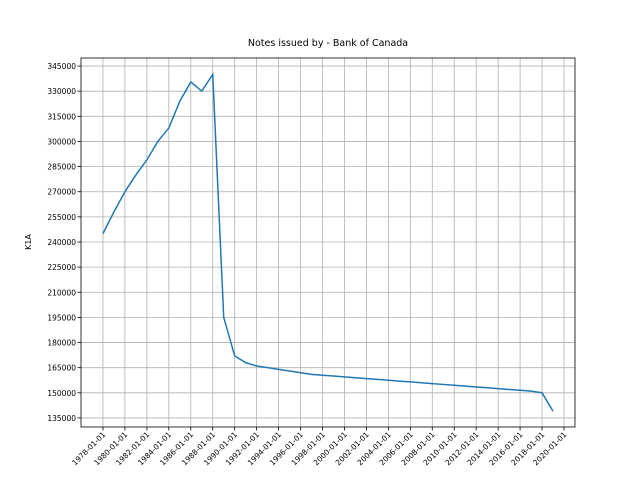  I want to click on y-tick-label: 270000, so click(61, 192).